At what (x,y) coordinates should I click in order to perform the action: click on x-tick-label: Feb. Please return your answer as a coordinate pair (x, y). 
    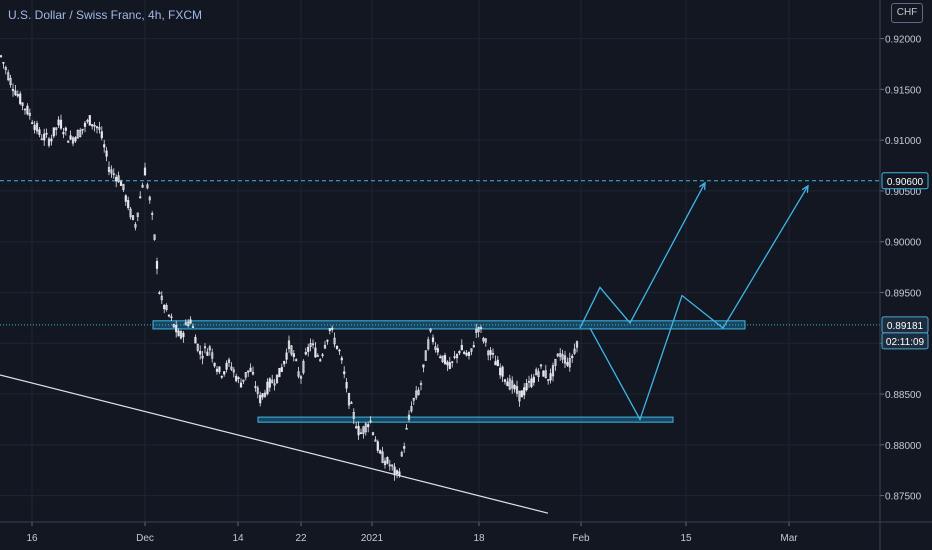
    Looking at the image, I should click on (581, 538).